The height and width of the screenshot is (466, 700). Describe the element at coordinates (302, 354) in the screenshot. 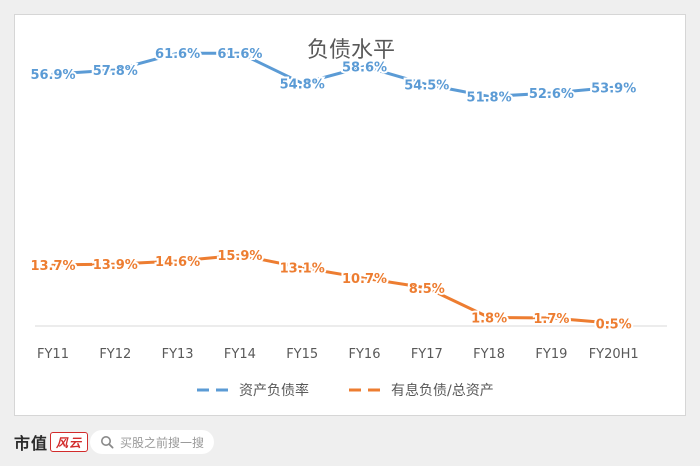

I see `x-tick-label: FY15` at that location.